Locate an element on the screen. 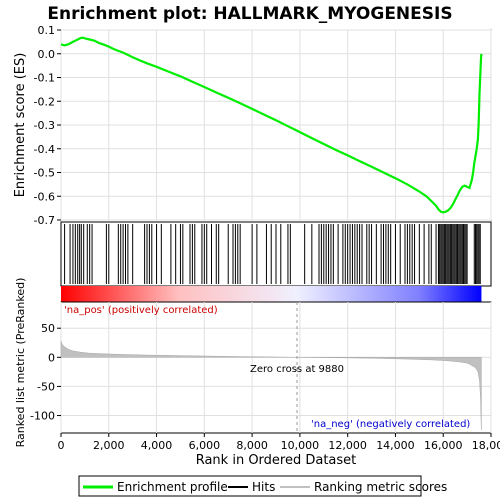 This screenshot has height=500, width=500. x-tick-label: 4,000 is located at coordinates (157, 445).